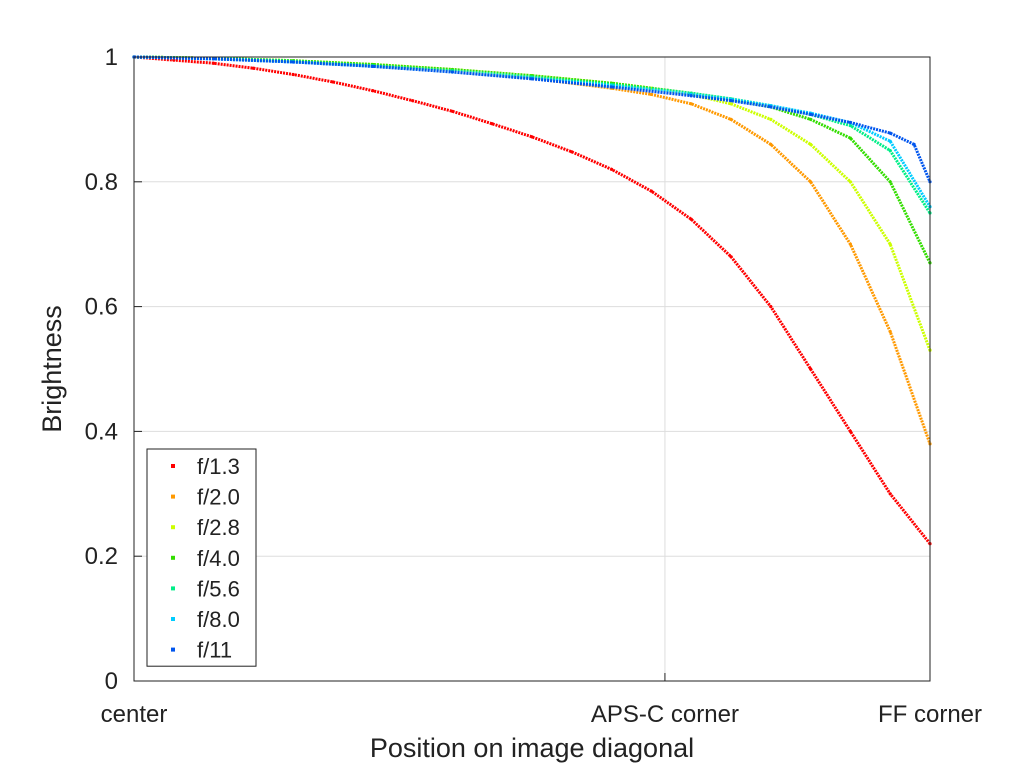 The image size is (1026, 766). I want to click on y-tick-label: 1, so click(111, 57).